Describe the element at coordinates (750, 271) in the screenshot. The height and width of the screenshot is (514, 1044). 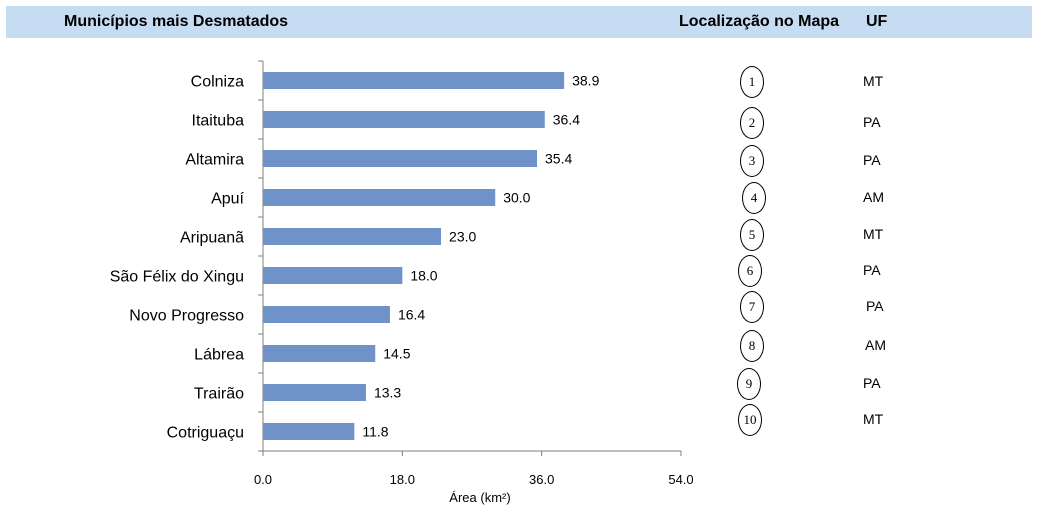
I see `map-number-circle: 6` at that location.